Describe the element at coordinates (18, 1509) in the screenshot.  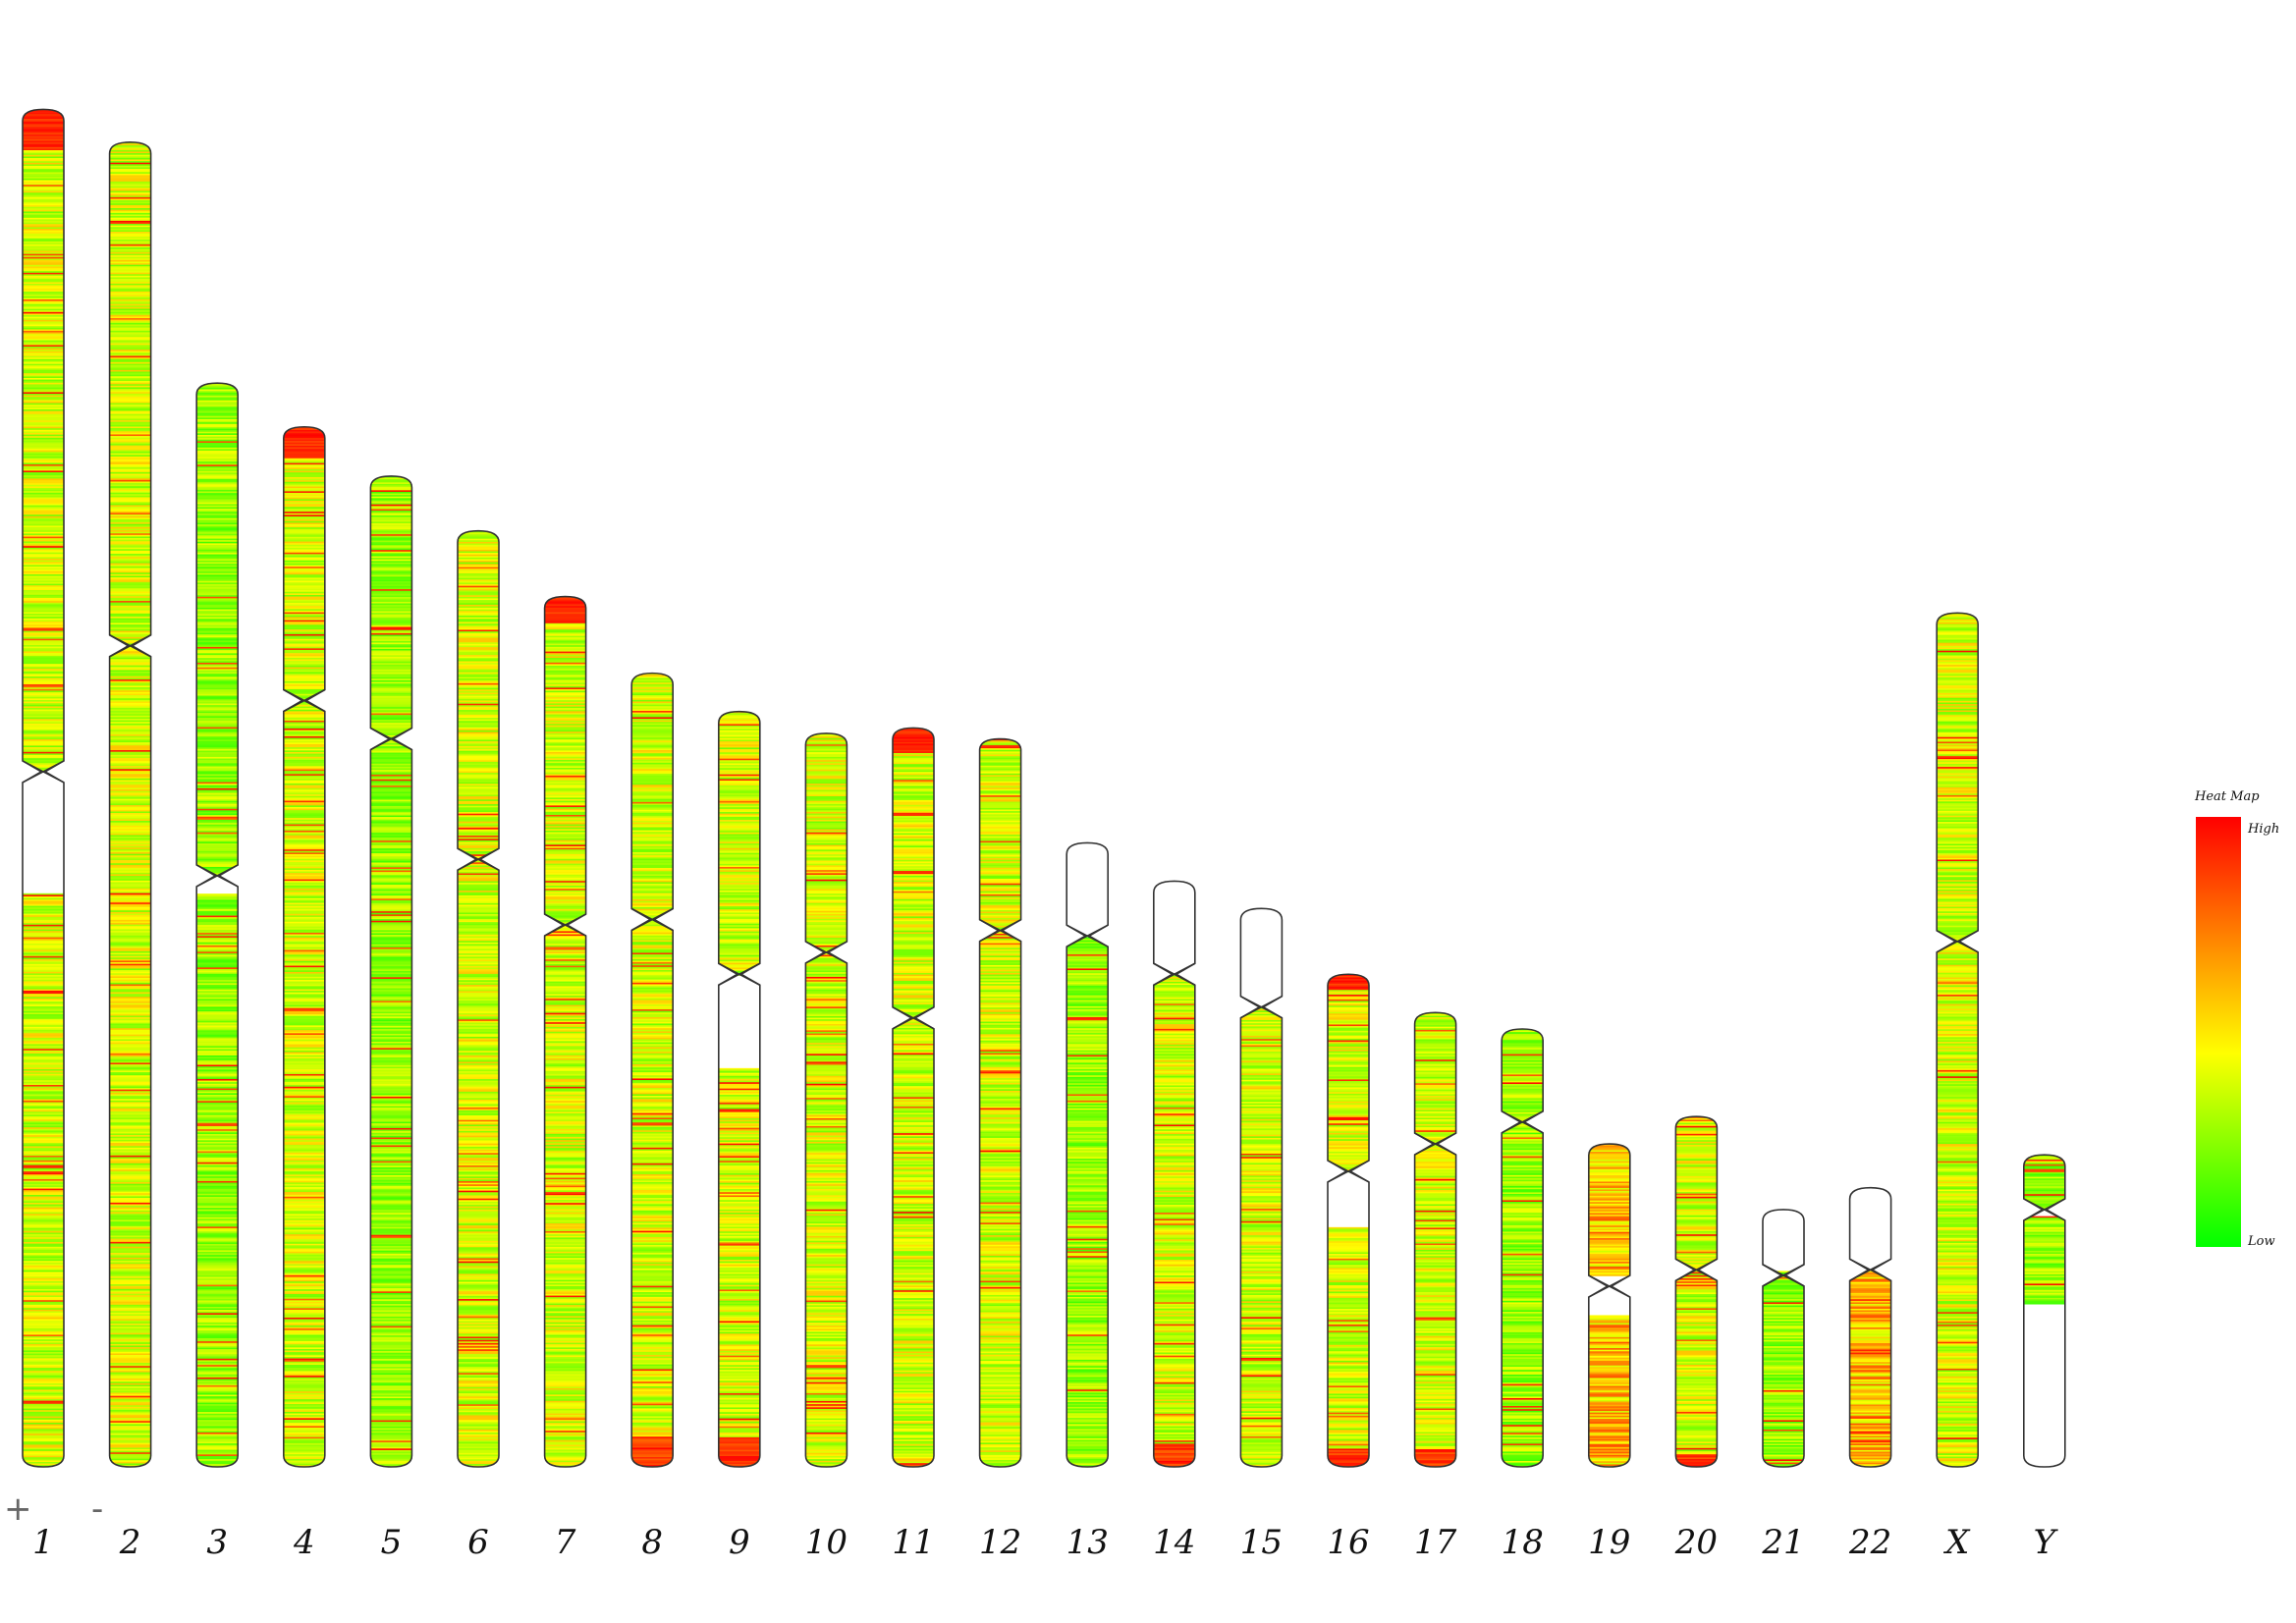
I see `zoom-in-button: +` at that location.